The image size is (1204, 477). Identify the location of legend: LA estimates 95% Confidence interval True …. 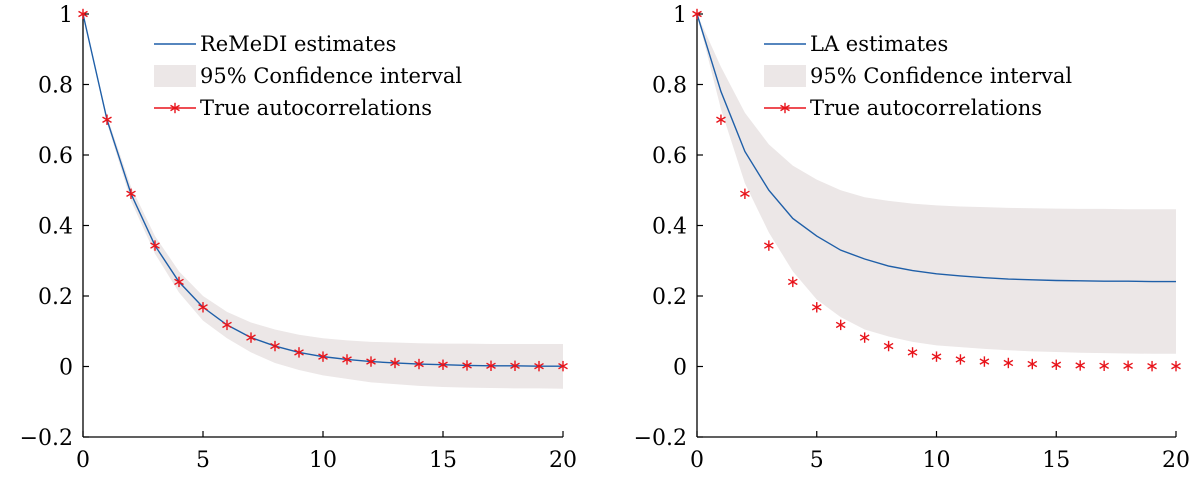
(918, 76).